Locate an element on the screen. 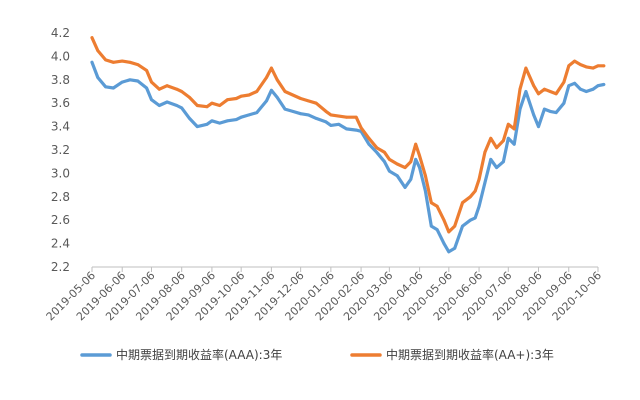 The image size is (640, 400). y-tick-label: 3.2 is located at coordinates (60, 150).